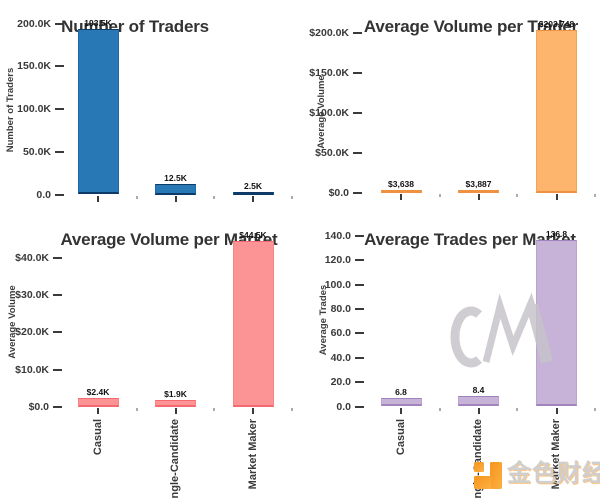  Describe the element at coordinates (253, 185) in the screenshot. I see `bar-value-label: 2.5K` at that location.